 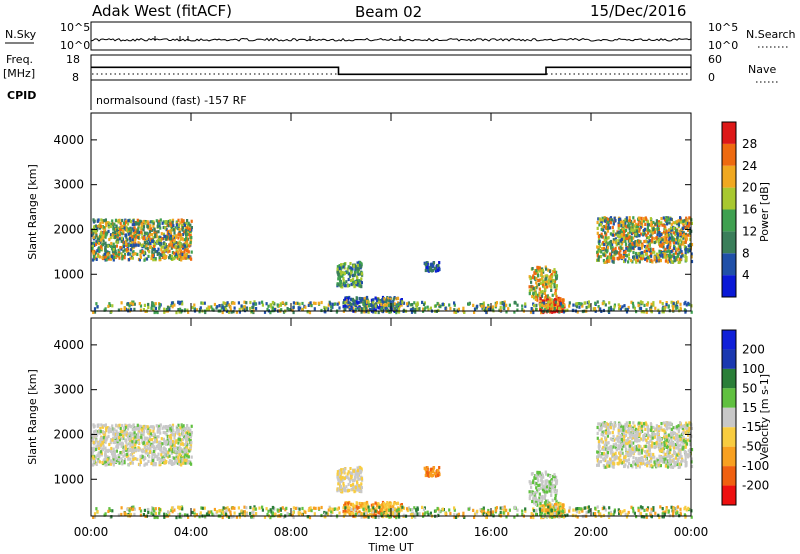 I want to click on nsearch-tick-top: 10^5, so click(x=723, y=27).